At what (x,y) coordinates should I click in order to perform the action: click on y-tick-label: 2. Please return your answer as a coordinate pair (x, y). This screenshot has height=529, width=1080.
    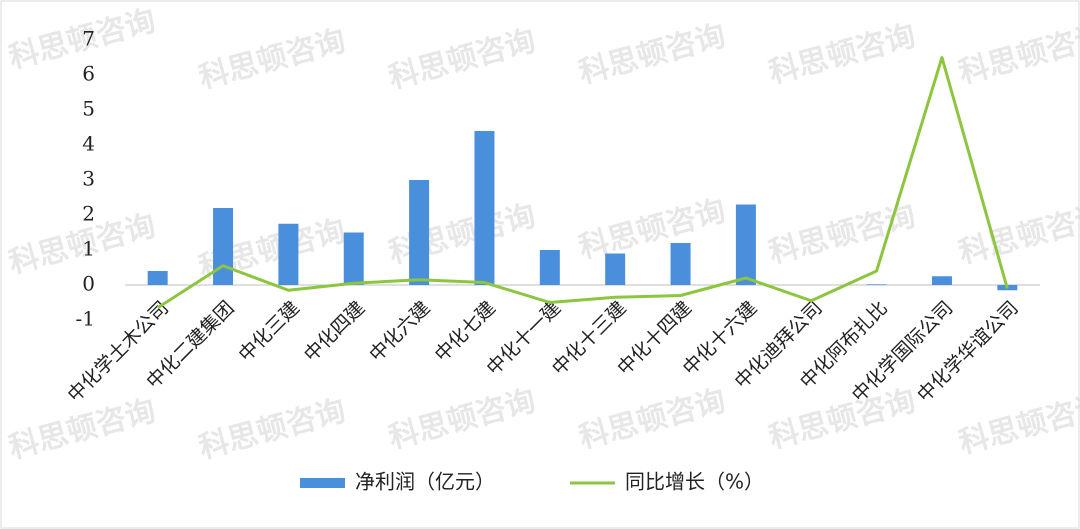
    Looking at the image, I should click on (88, 214).